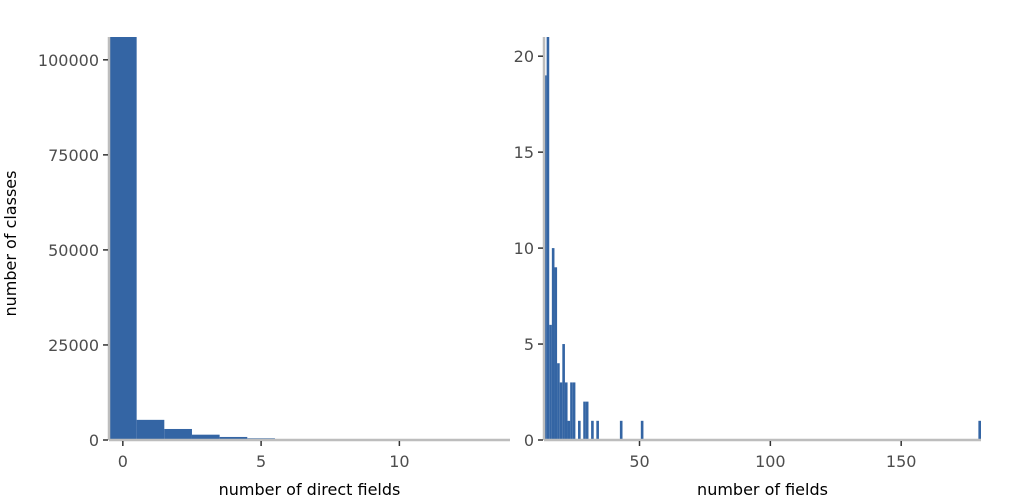 This screenshot has height=499, width=1017. Describe the element at coordinates (524, 56) in the screenshot. I see `y-tick-label: 20` at that location.